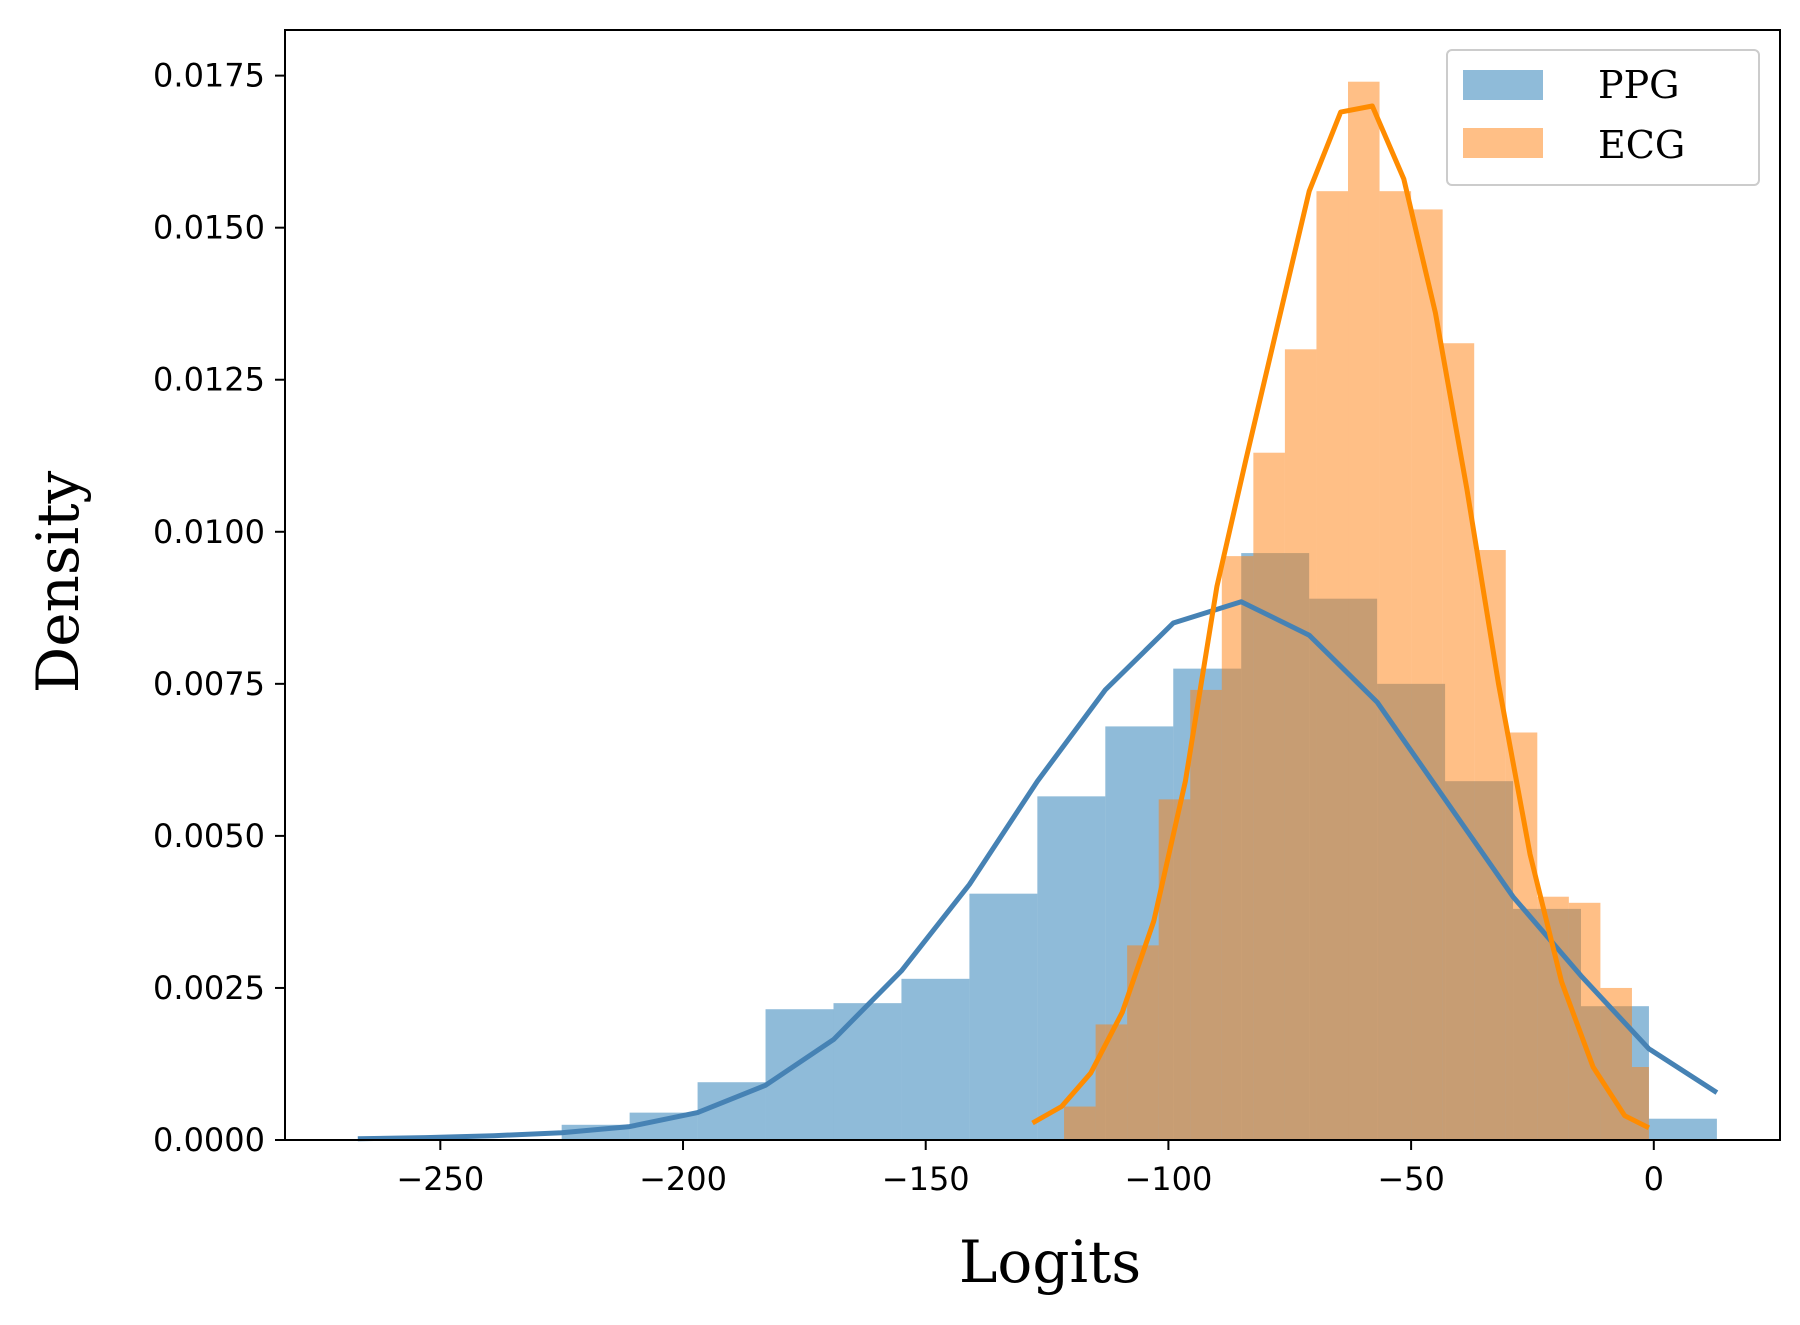 The height and width of the screenshot is (1325, 1800). Describe the element at coordinates (1503, 143) in the screenshot. I see `legend-swatch-ecg` at that location.